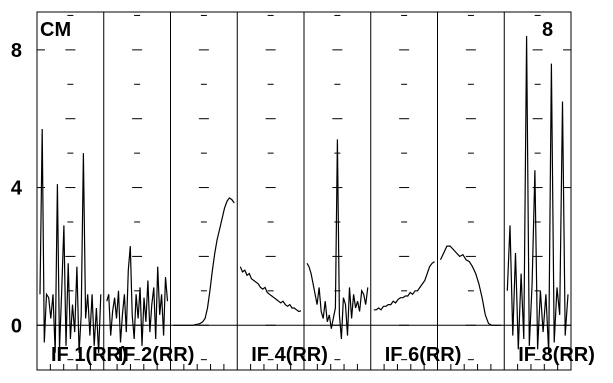  I want to click on panel-label: IF 8(RR), so click(556, 355).